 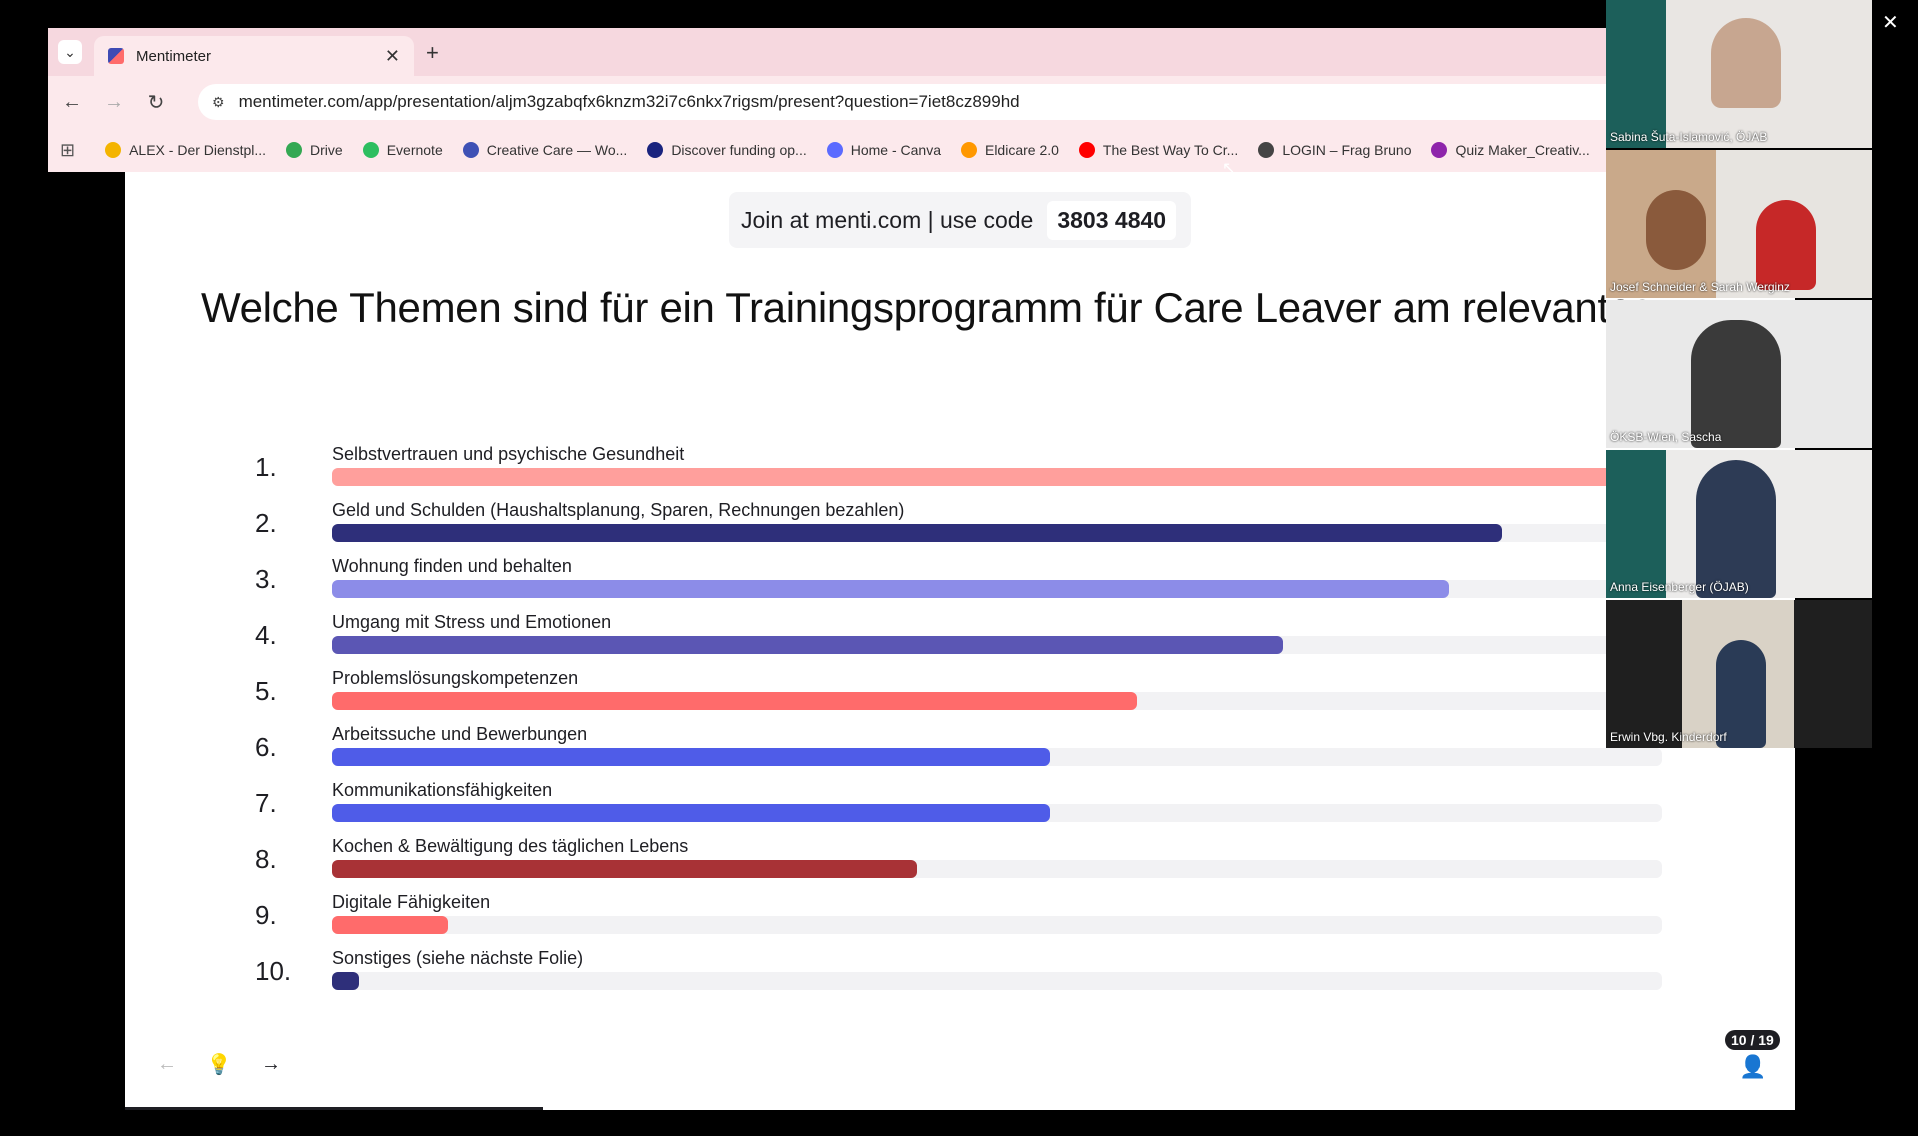 I want to click on slide-navigation: ← 💡 →, so click(x=219, y=1064).